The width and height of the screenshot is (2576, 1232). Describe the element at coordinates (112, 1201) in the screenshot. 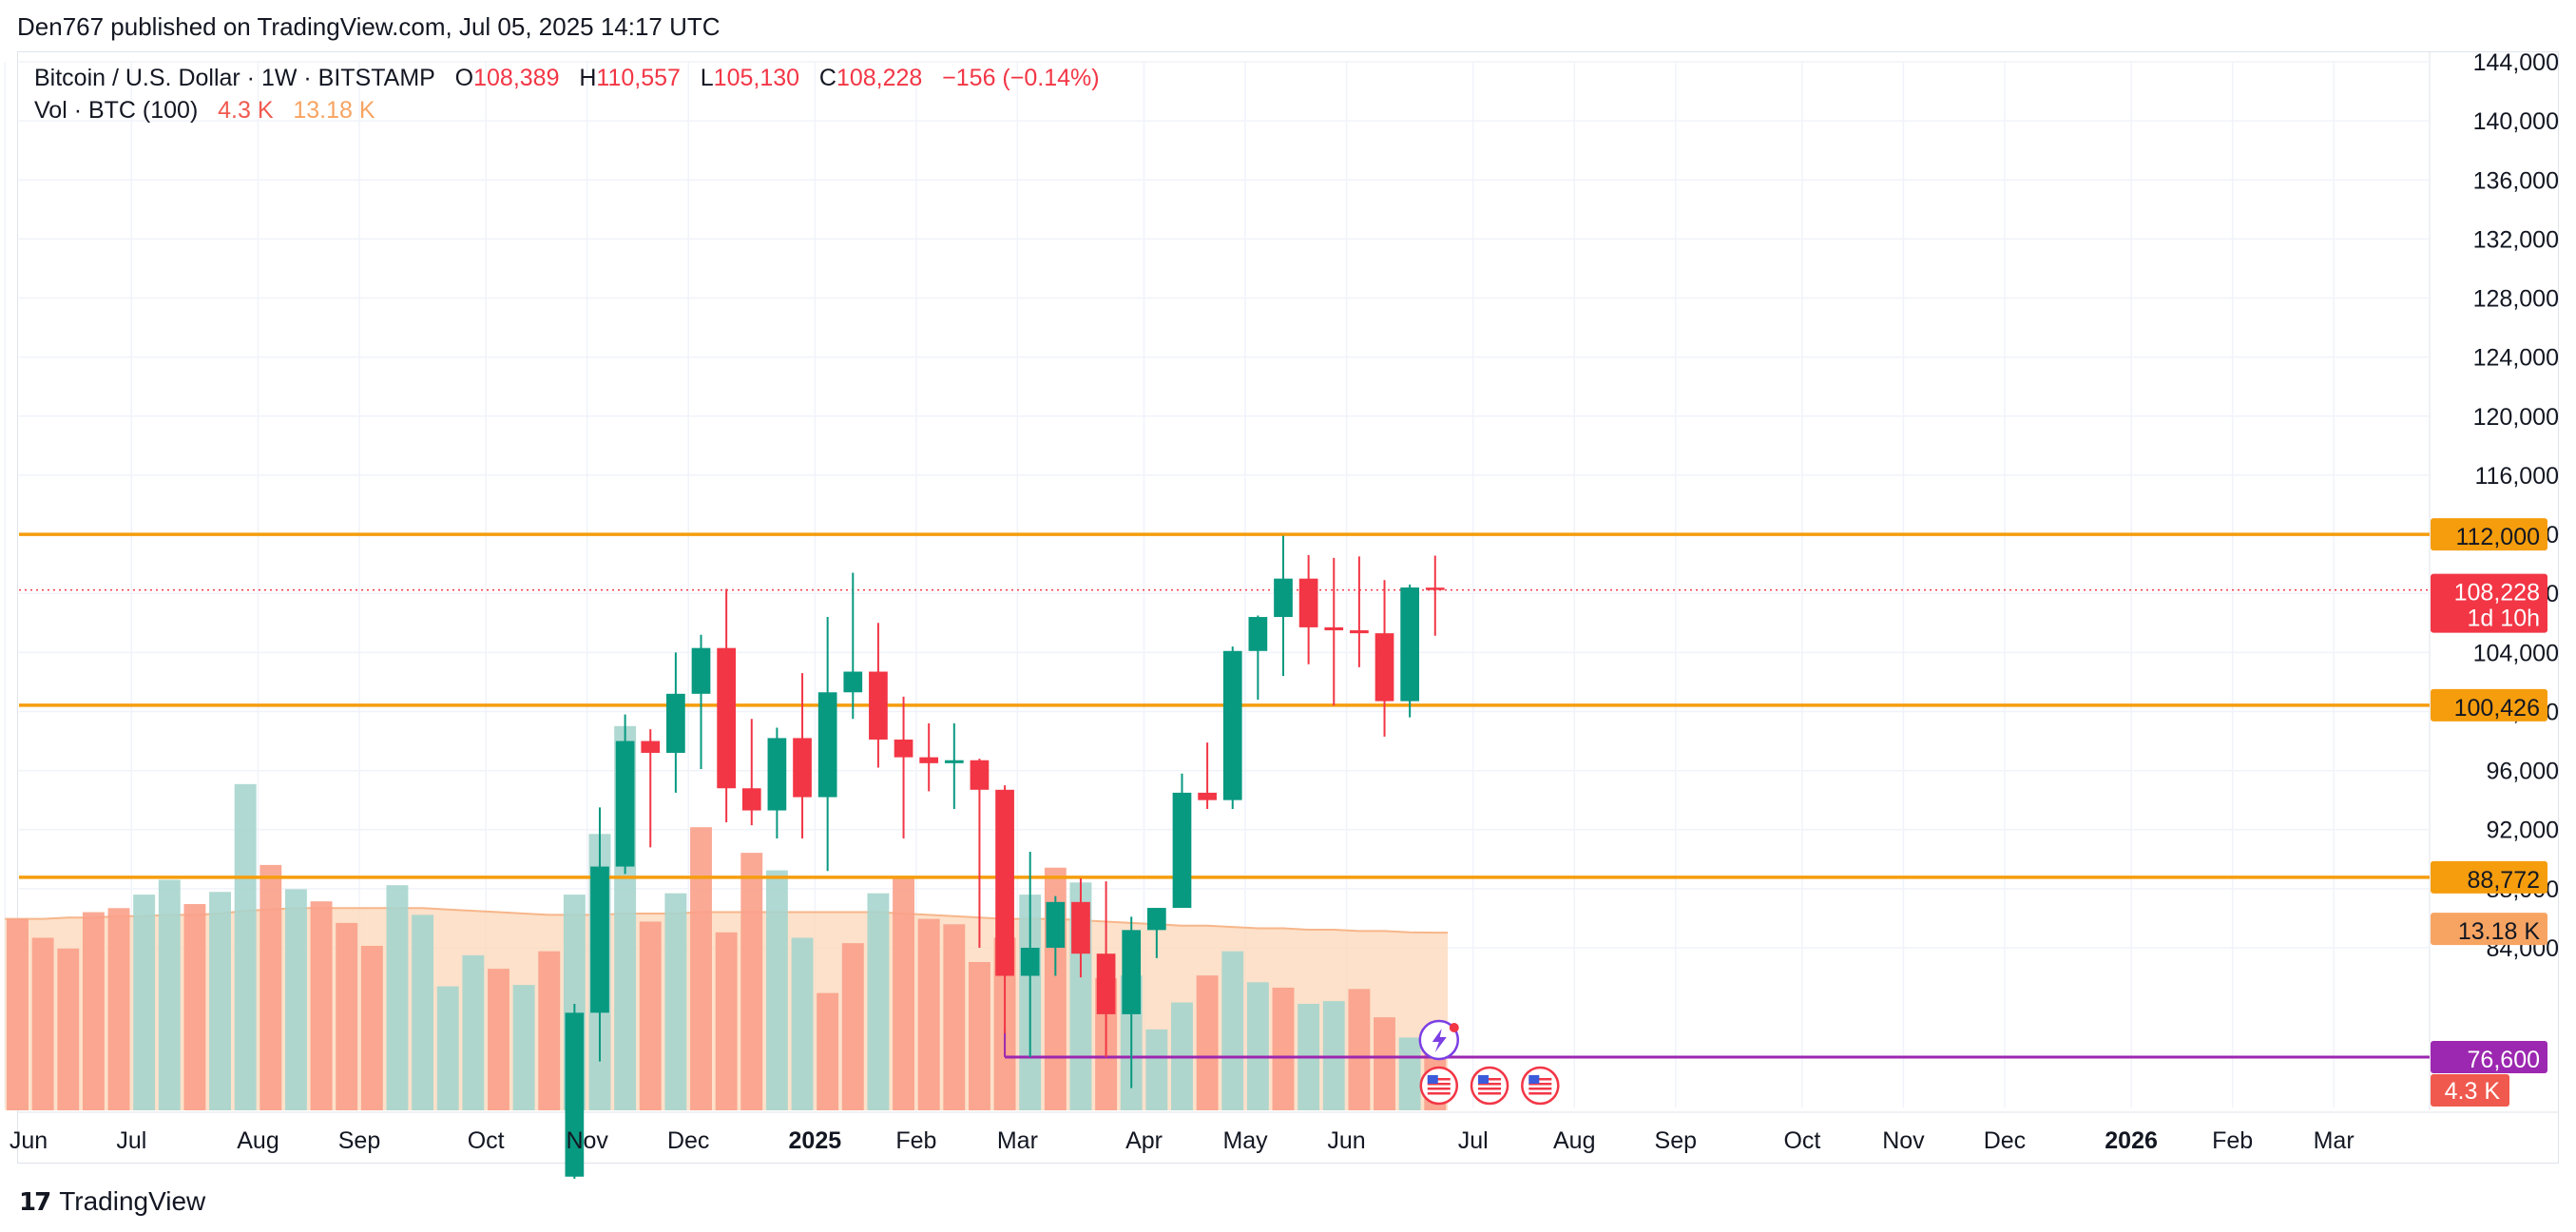

I see `footer-branding: 𝟭𝟳 TradingView` at that location.